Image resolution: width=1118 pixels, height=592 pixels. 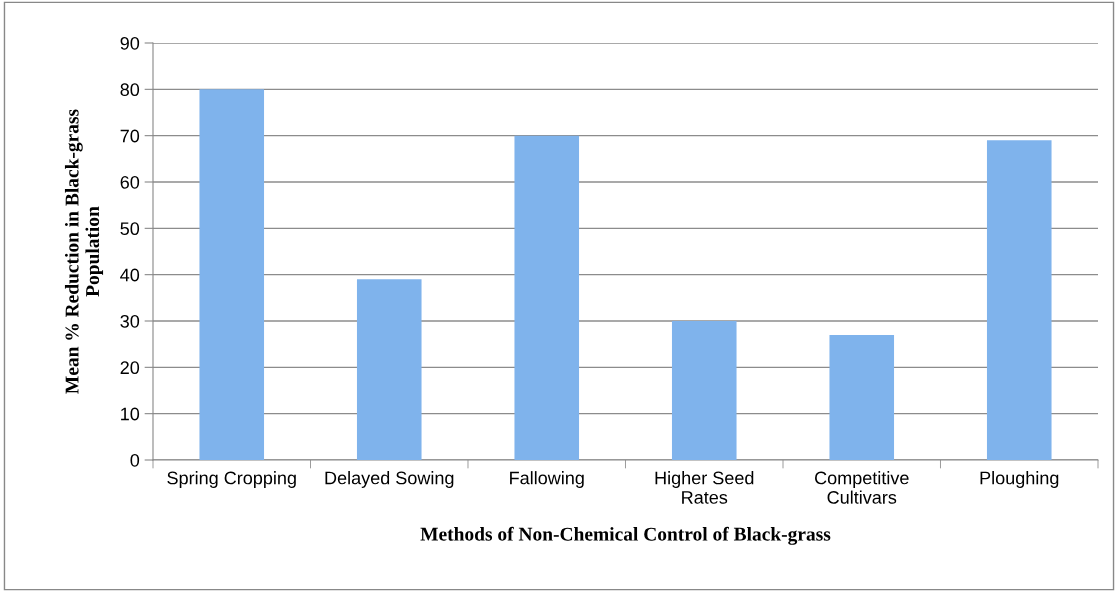 What do you see at coordinates (130, 321) in the screenshot?
I see `y-tick-label: 30` at bounding box center [130, 321].